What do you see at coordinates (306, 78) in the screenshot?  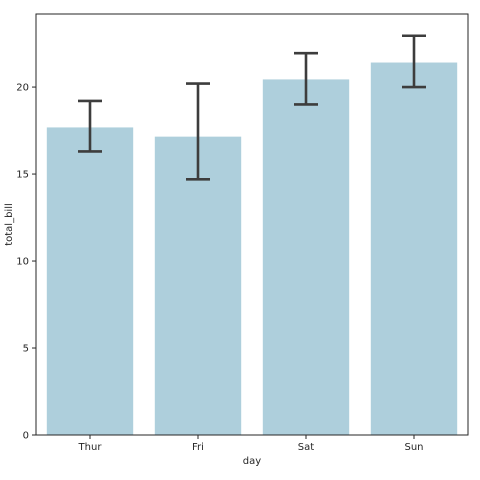 I see `errorbar-sat` at bounding box center [306, 78].